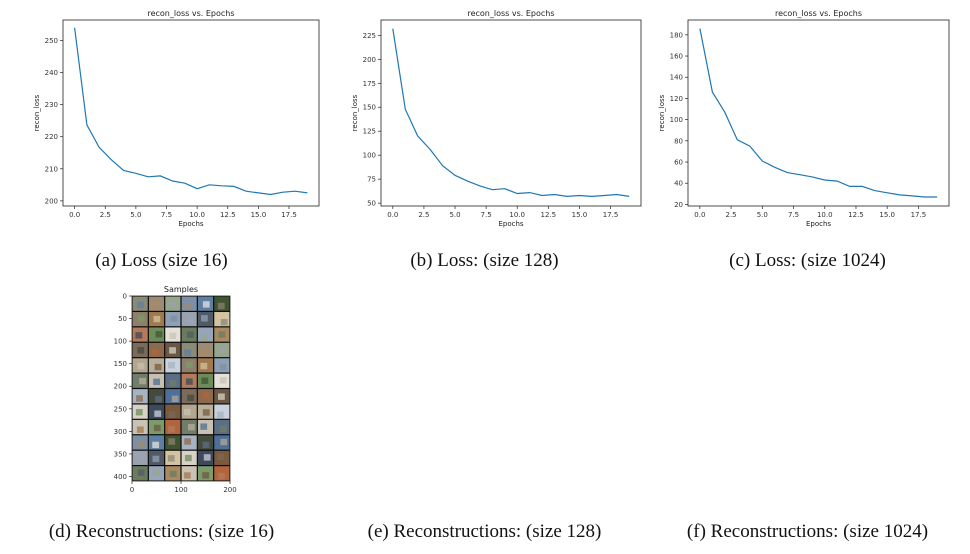  I want to click on y-tick-label: 80, so click(678, 141).